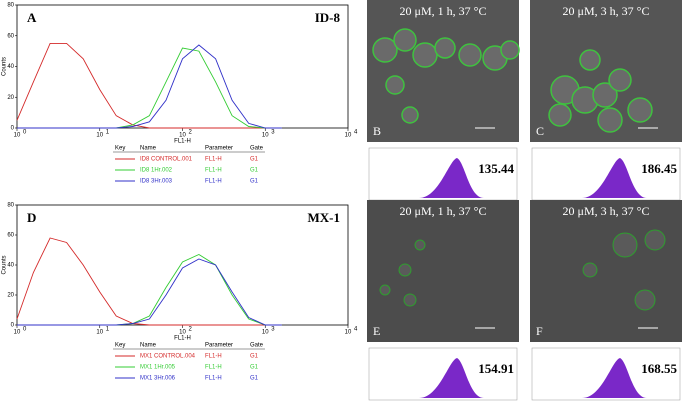 Image resolution: width=683 pixels, height=403 pixels. Describe the element at coordinates (496, 368) in the screenshot. I see `mfi-value: 154.91` at that location.